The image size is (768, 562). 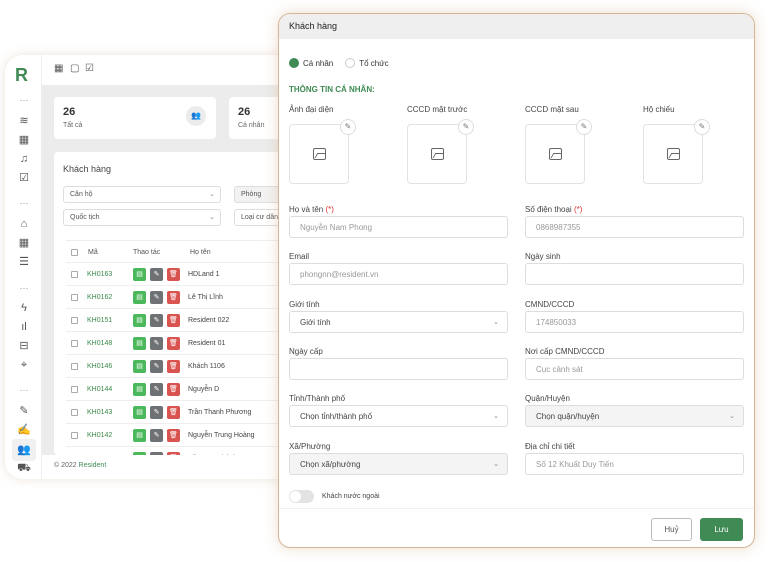 I want to click on truck-icon: ⛟, so click(x=24, y=468).